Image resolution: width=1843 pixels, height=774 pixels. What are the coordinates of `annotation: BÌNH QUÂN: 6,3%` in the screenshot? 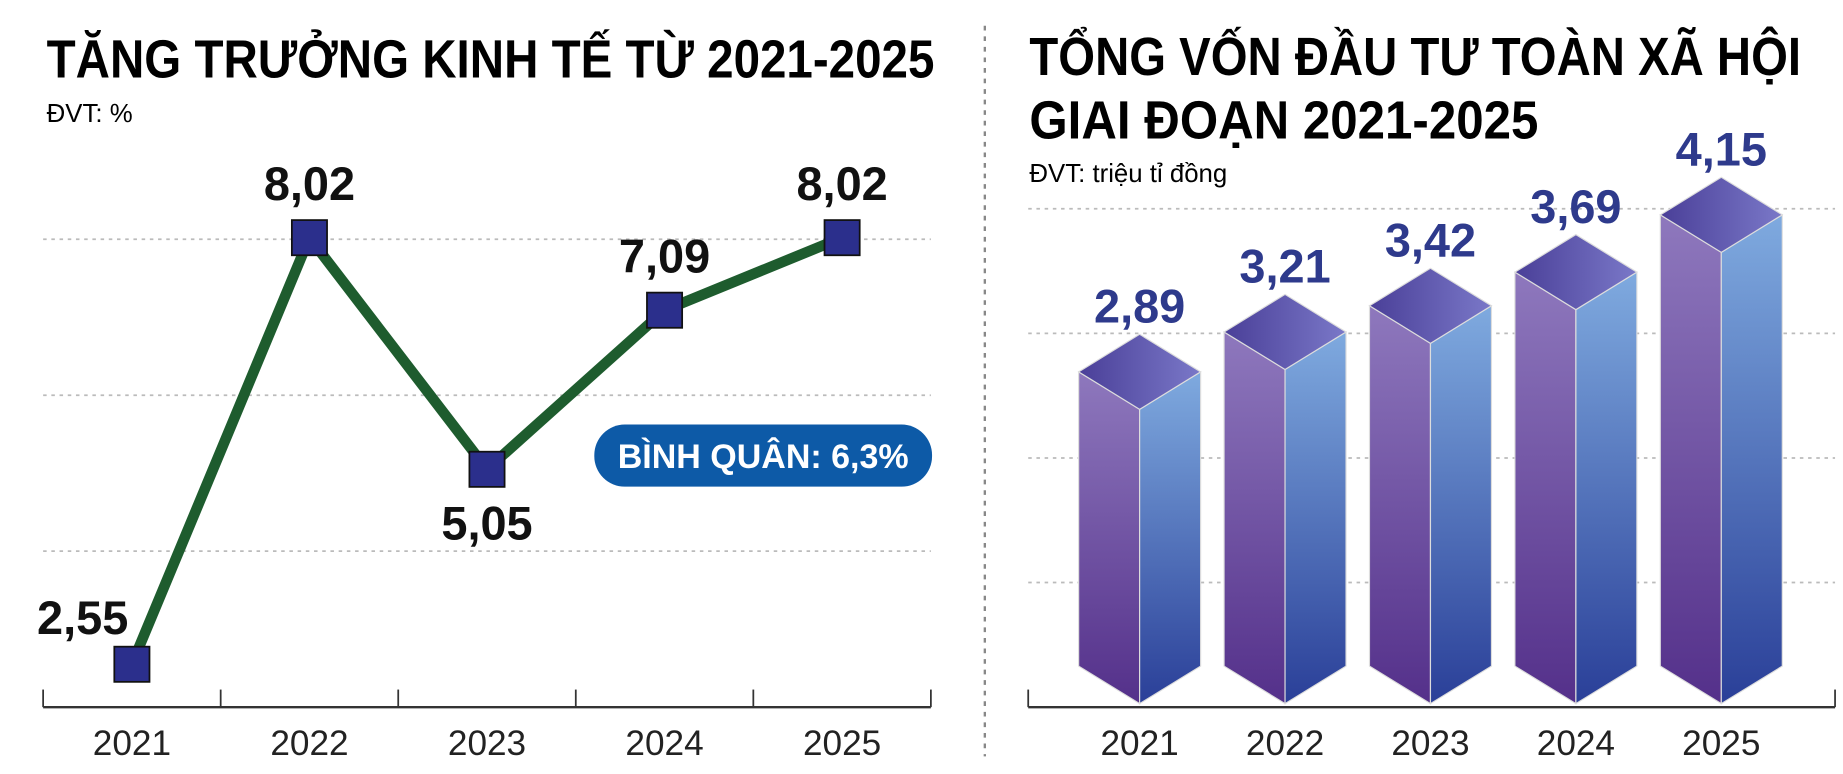 It's located at (763, 457).